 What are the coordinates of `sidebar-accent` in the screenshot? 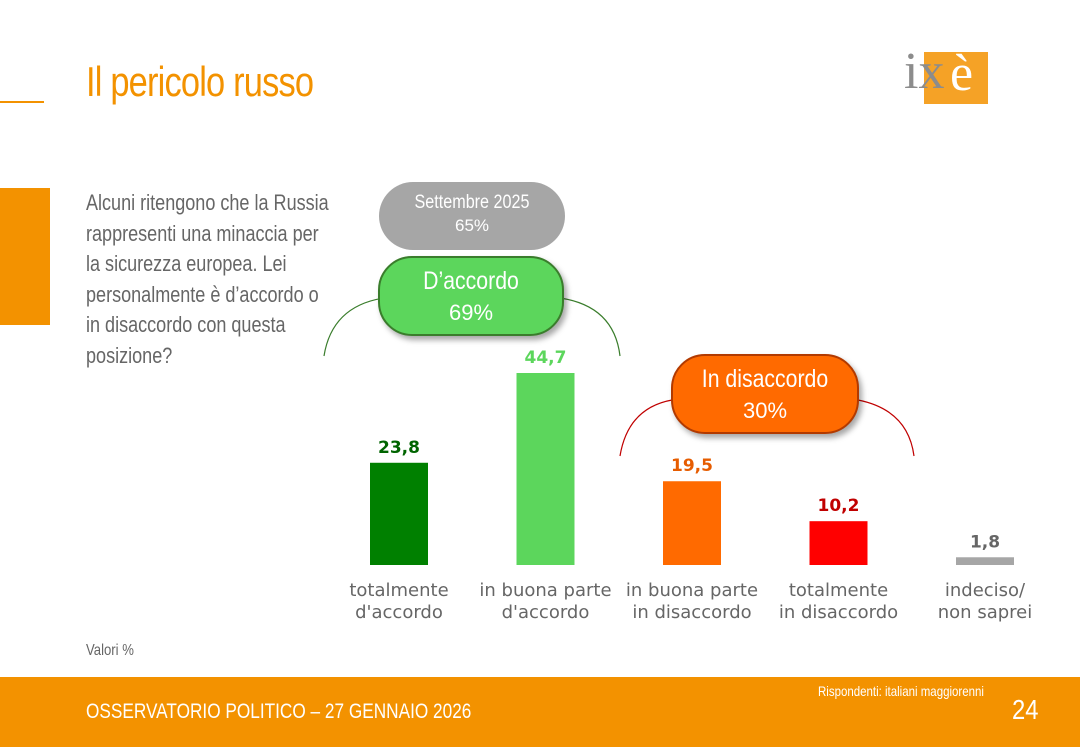 It's located at (25, 256).